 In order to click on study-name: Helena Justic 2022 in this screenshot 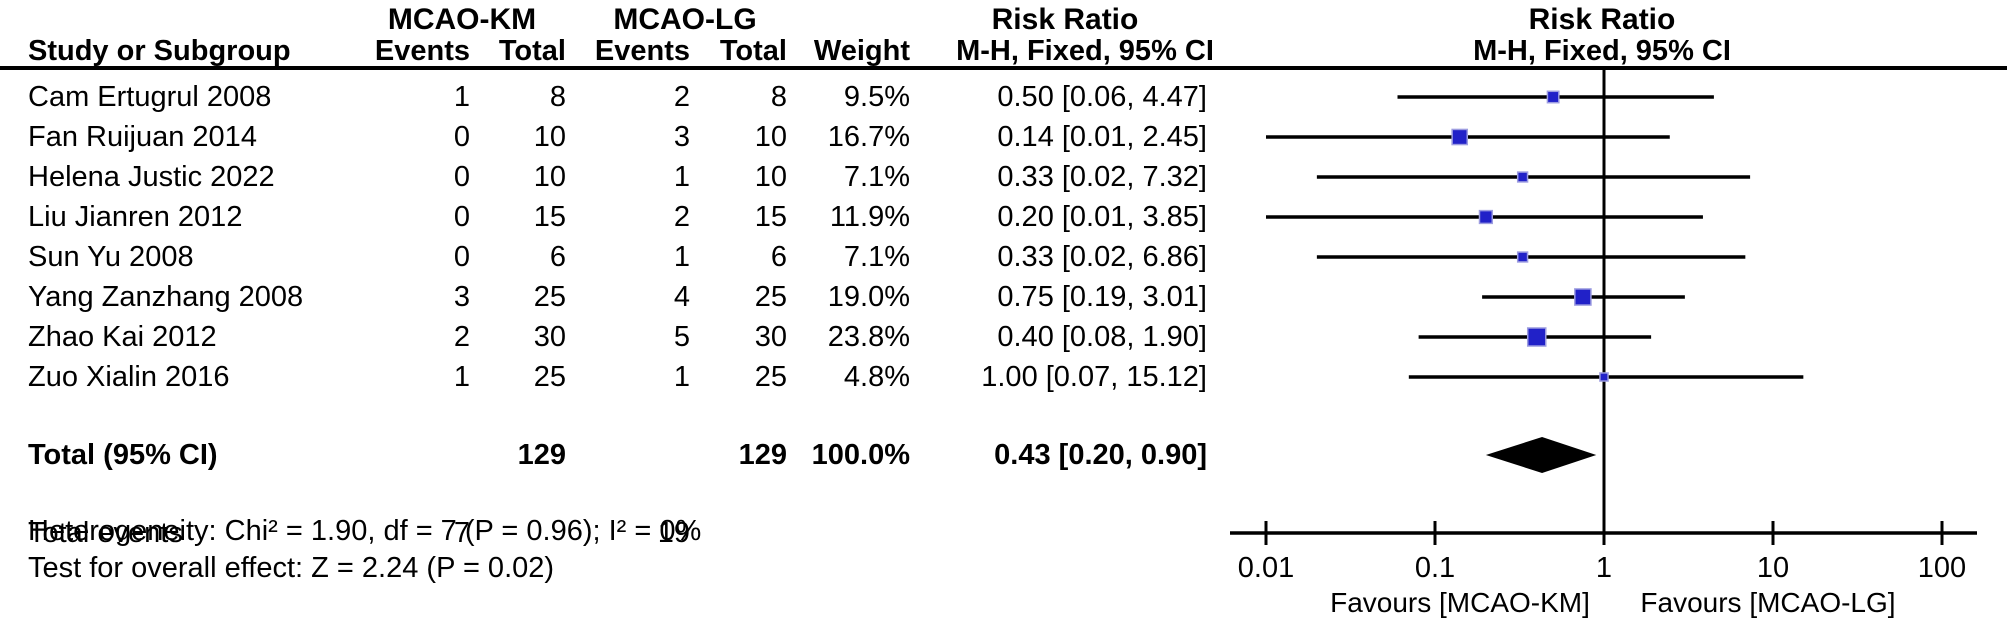, I will do `click(151, 177)`.